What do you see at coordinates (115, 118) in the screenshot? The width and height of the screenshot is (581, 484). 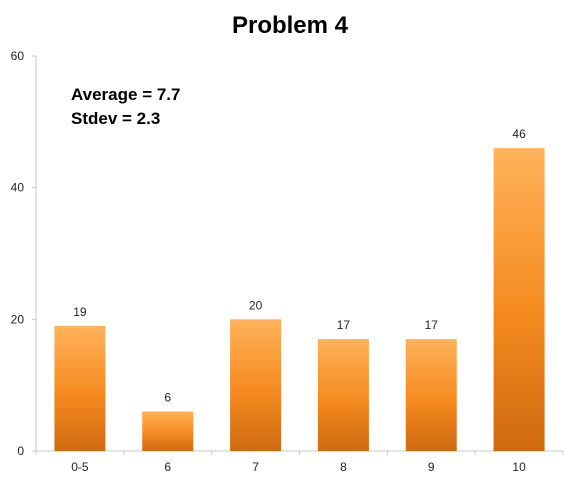 I see `stdev-annotation: Stdev = 2.3` at bounding box center [115, 118].